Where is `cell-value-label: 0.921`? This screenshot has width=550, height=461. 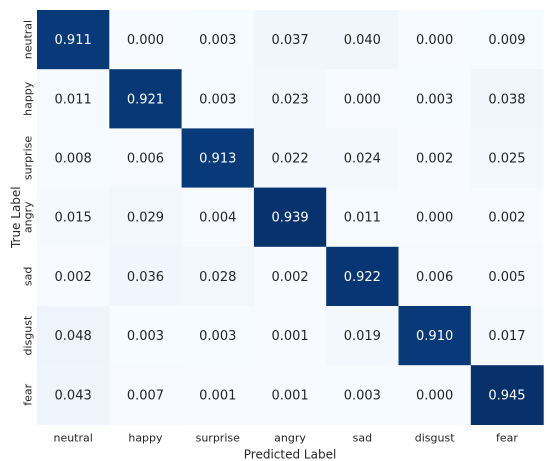 cell-value-label: 0.921 is located at coordinates (145, 99).